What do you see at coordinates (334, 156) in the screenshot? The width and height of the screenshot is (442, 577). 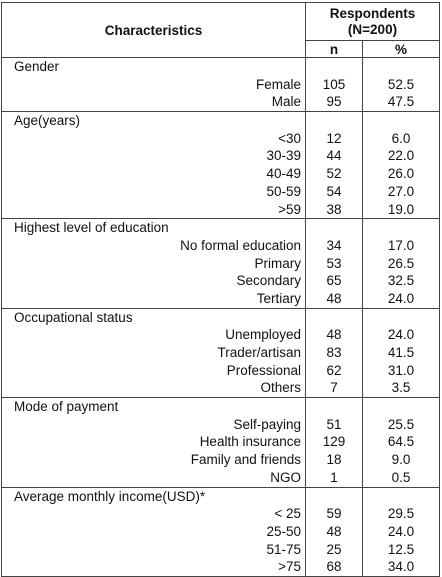 I see `count: 44` at bounding box center [334, 156].